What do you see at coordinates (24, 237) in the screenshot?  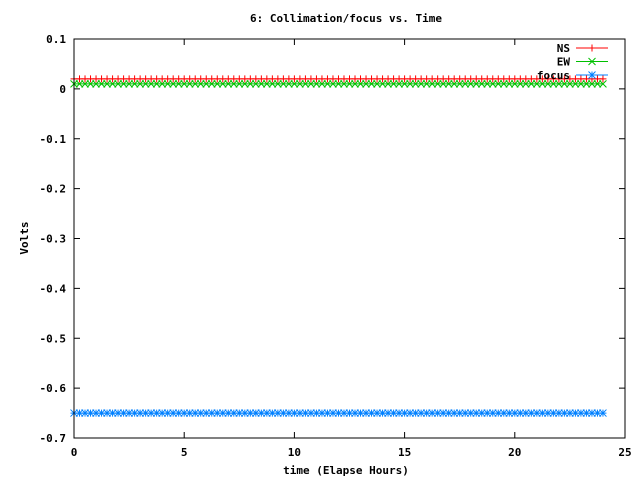 I see `y-axis-label: Volts` at bounding box center [24, 237].